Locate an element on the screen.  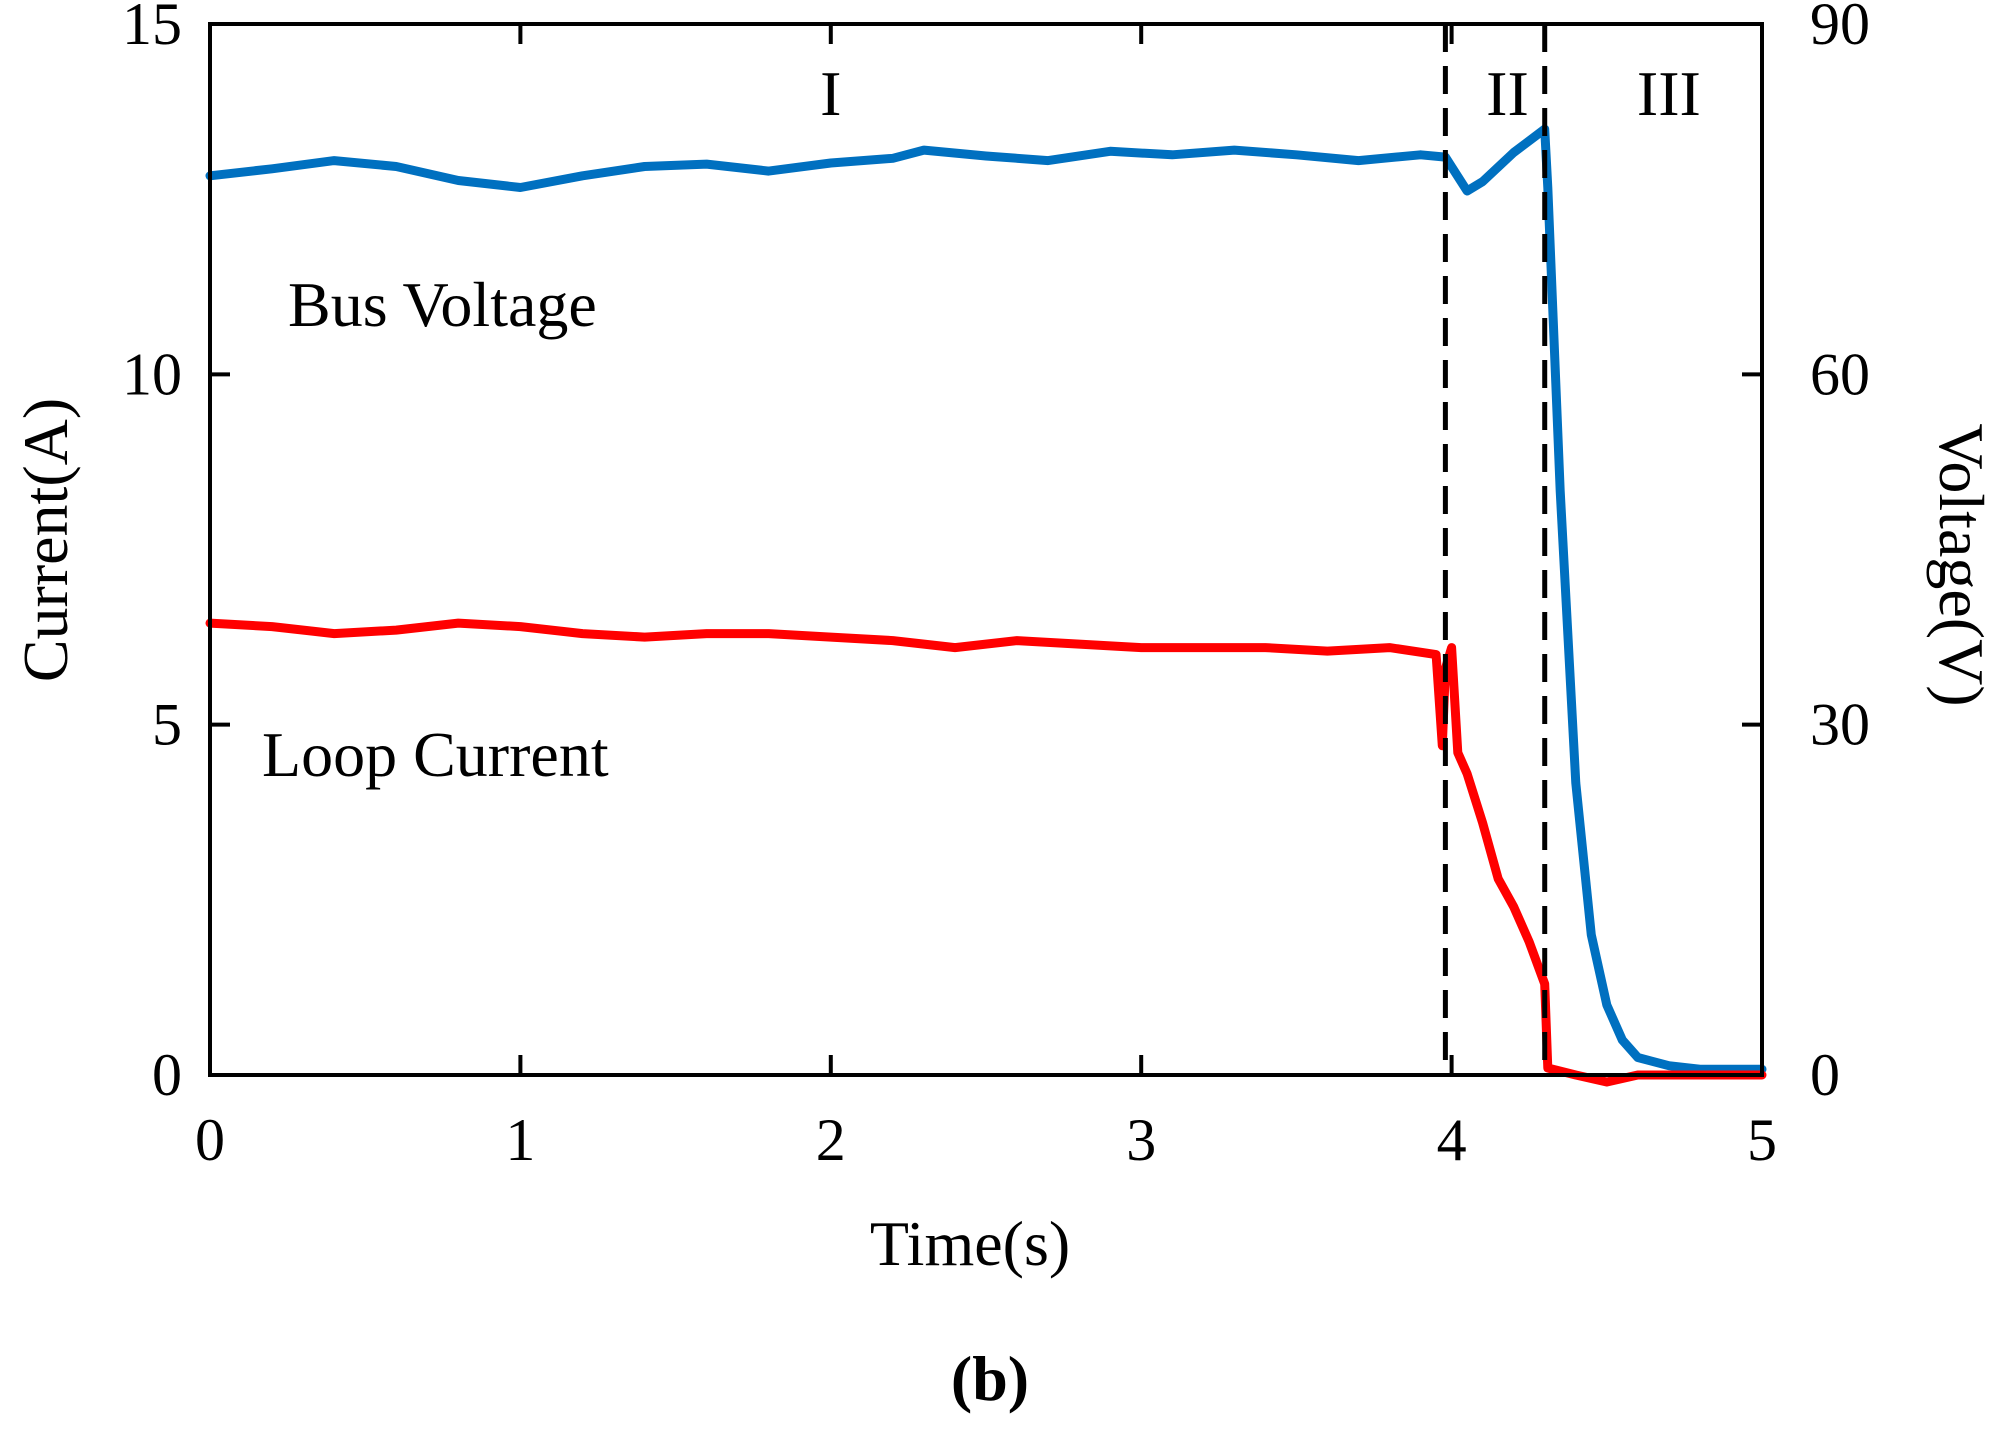
y-tick-label-left: 5 is located at coordinates (167, 725).